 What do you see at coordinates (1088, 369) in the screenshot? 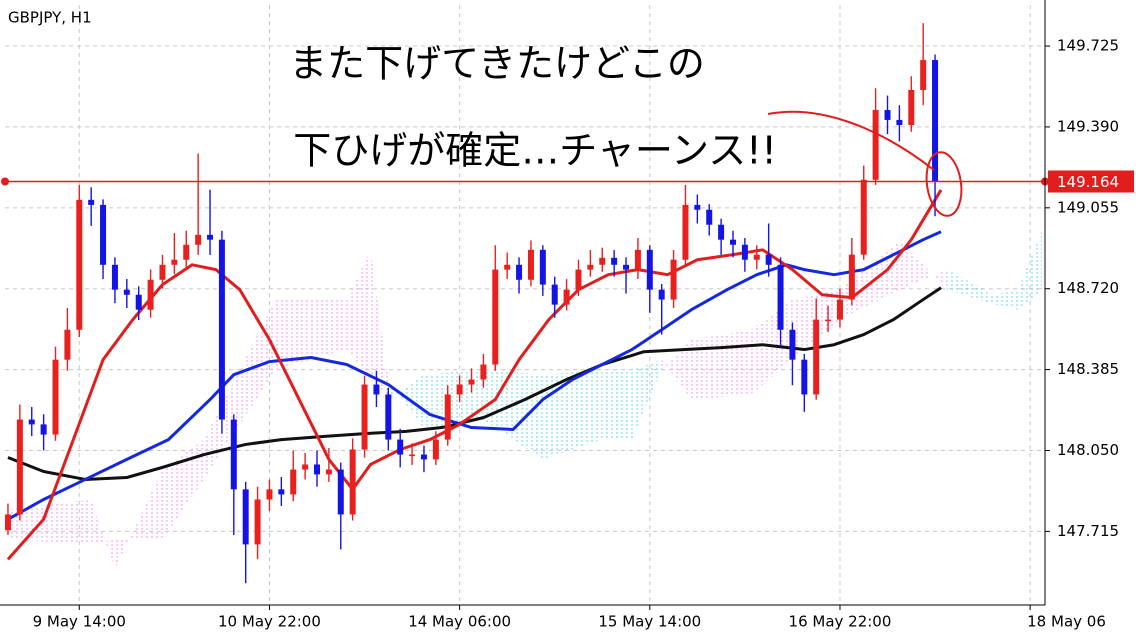
I see `y-tick-label: 148.385` at bounding box center [1088, 369].